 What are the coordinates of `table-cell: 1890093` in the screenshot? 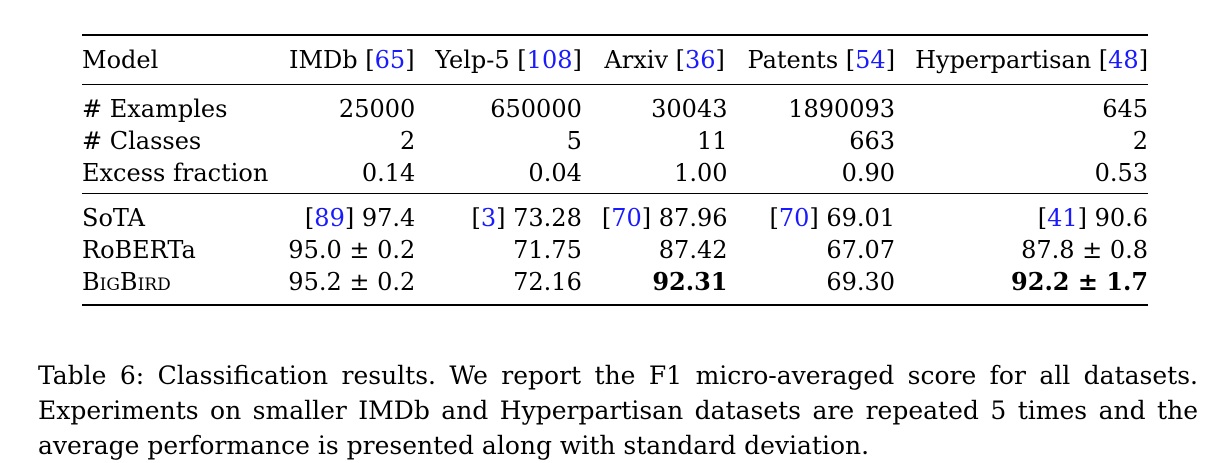 It's located at (842, 109).